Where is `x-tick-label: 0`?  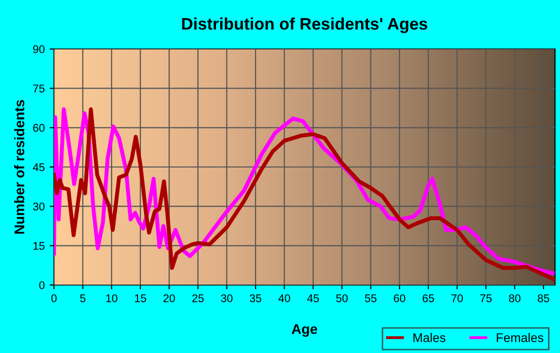 x-tick-label: 0 is located at coordinates (54, 298).